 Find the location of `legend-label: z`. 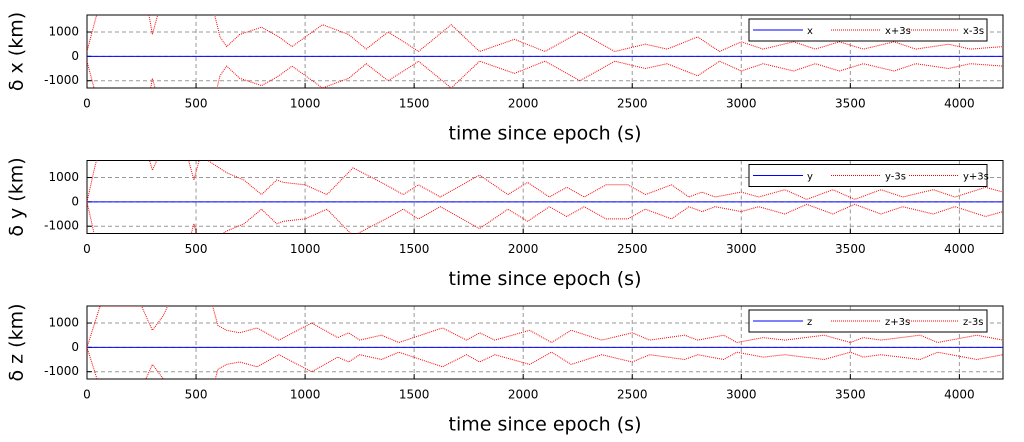

legend-label: z is located at coordinates (809, 322).